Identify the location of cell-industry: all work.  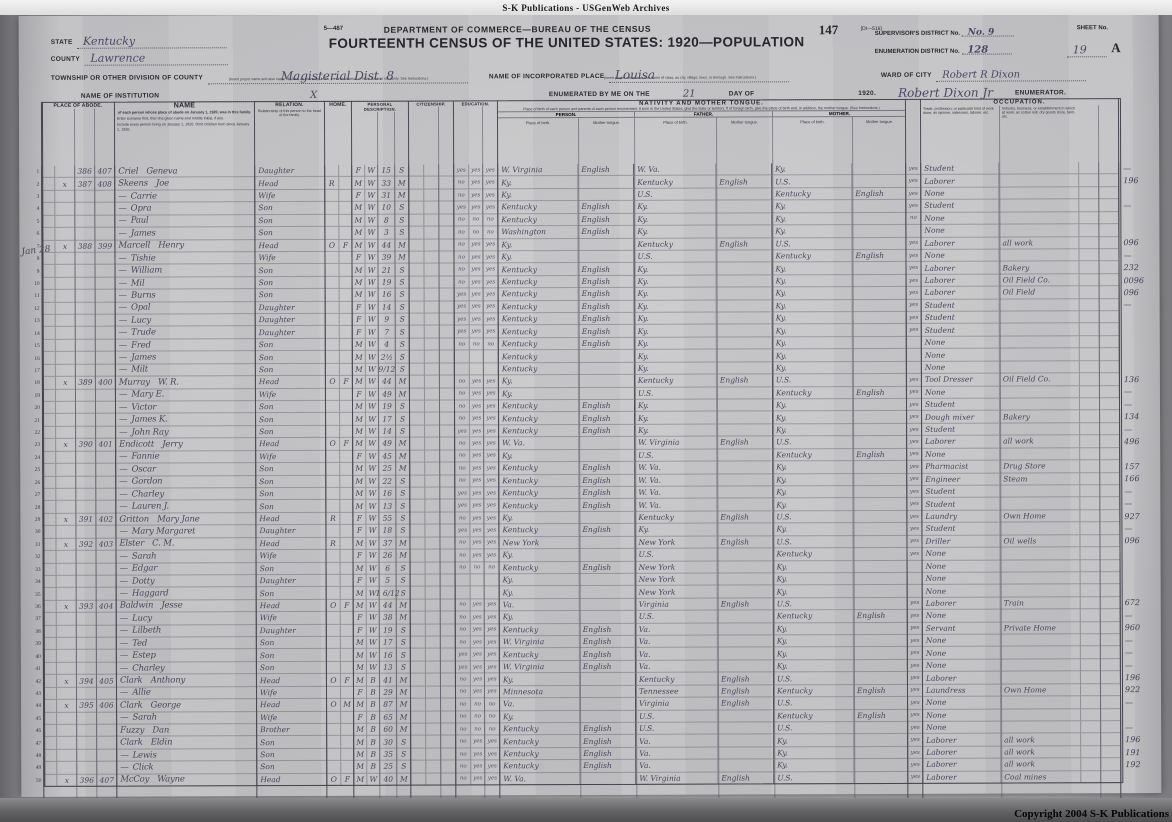
(1041, 765).